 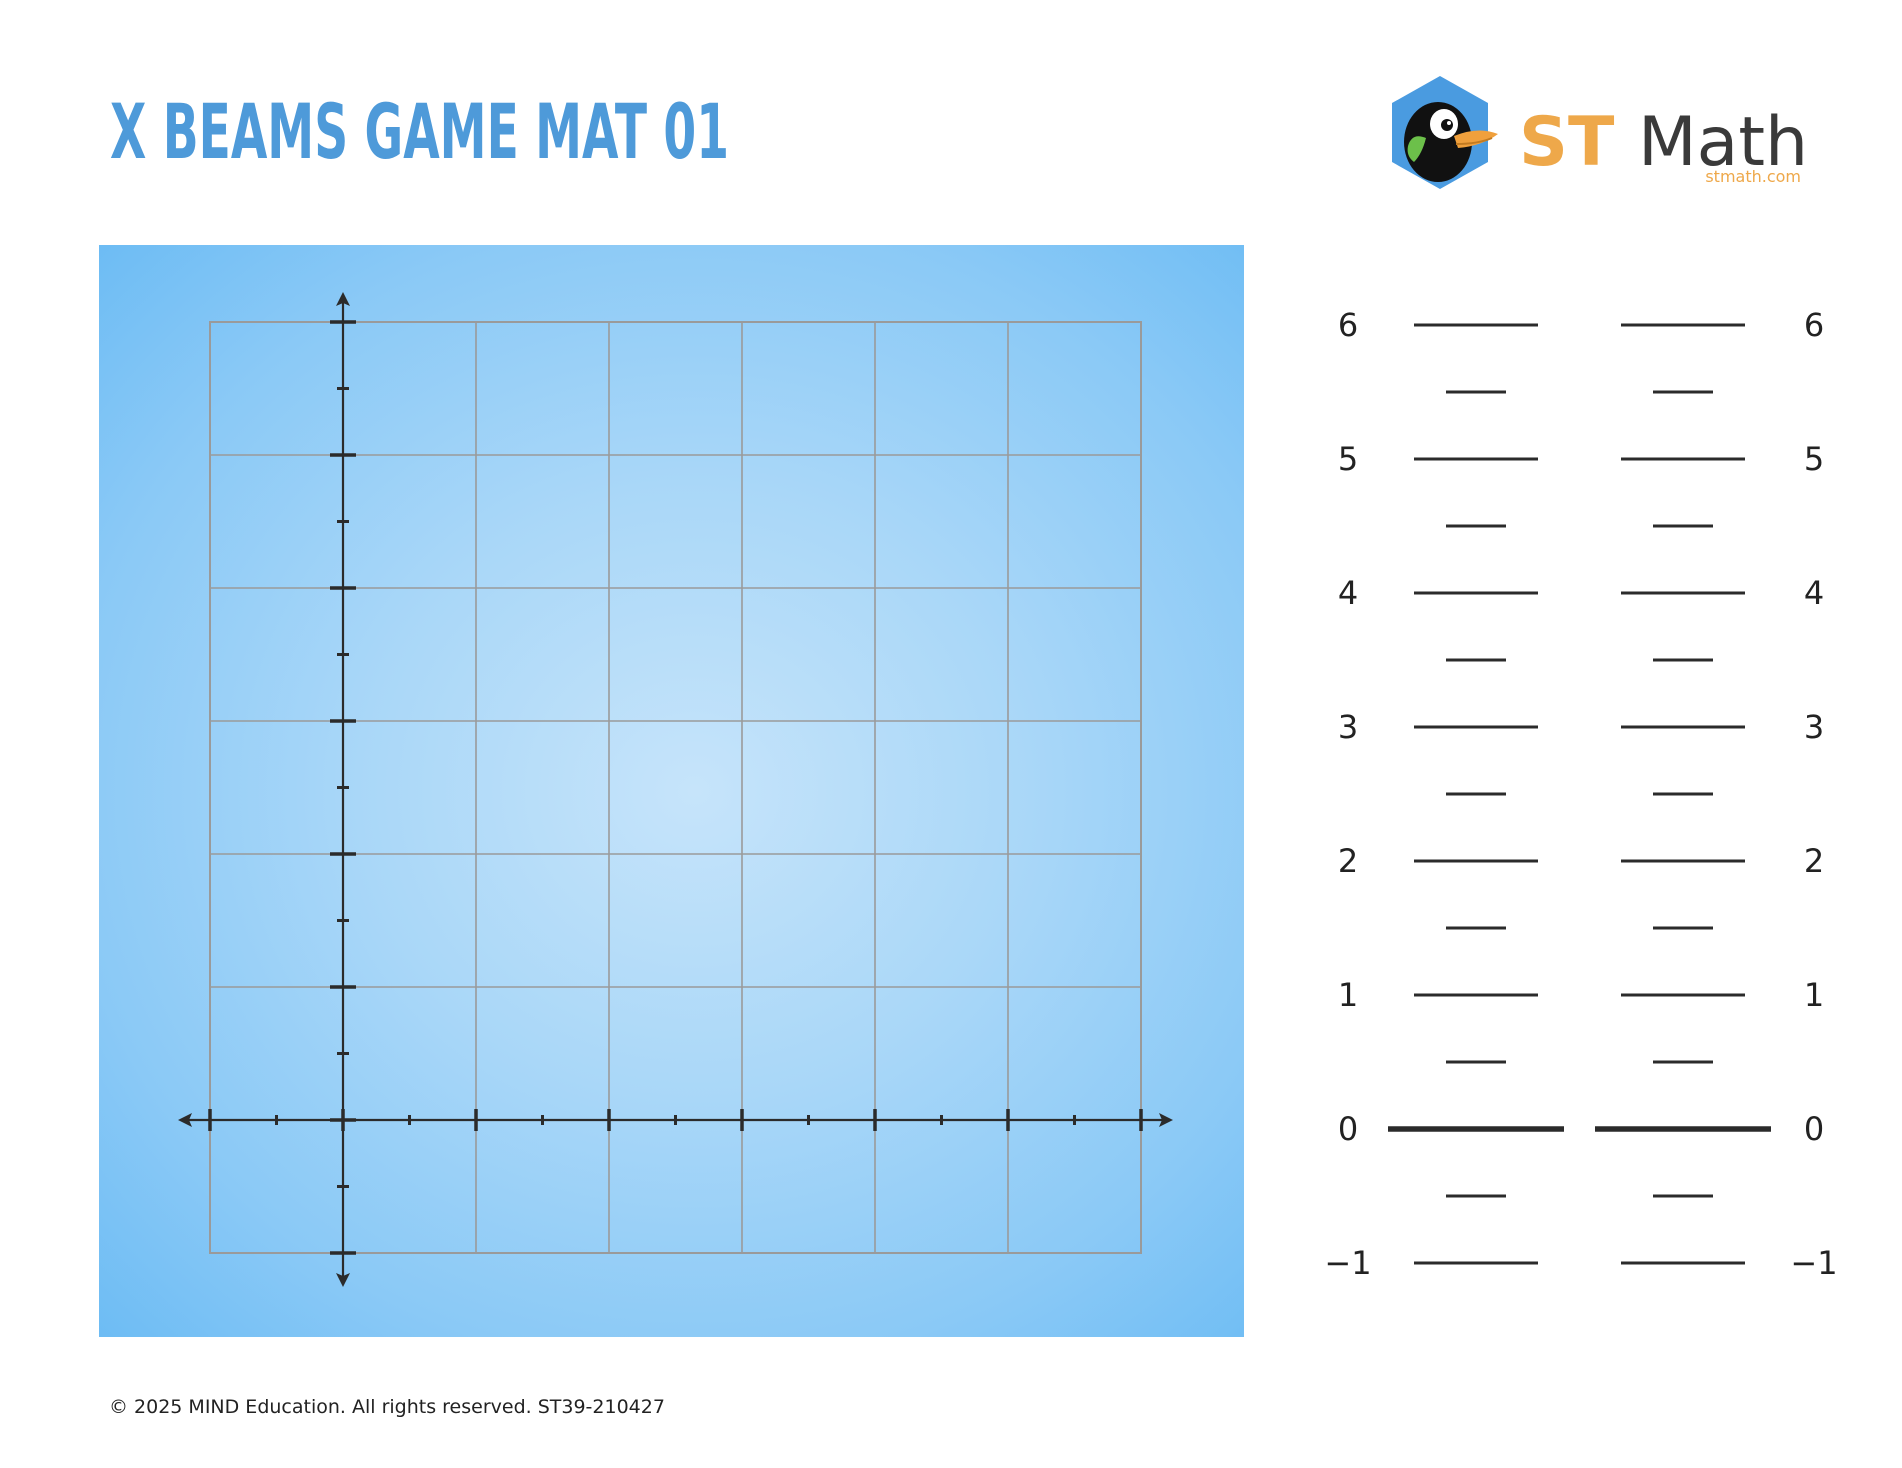 I want to click on logo-url-text: stmath.com, so click(x=1753, y=176).